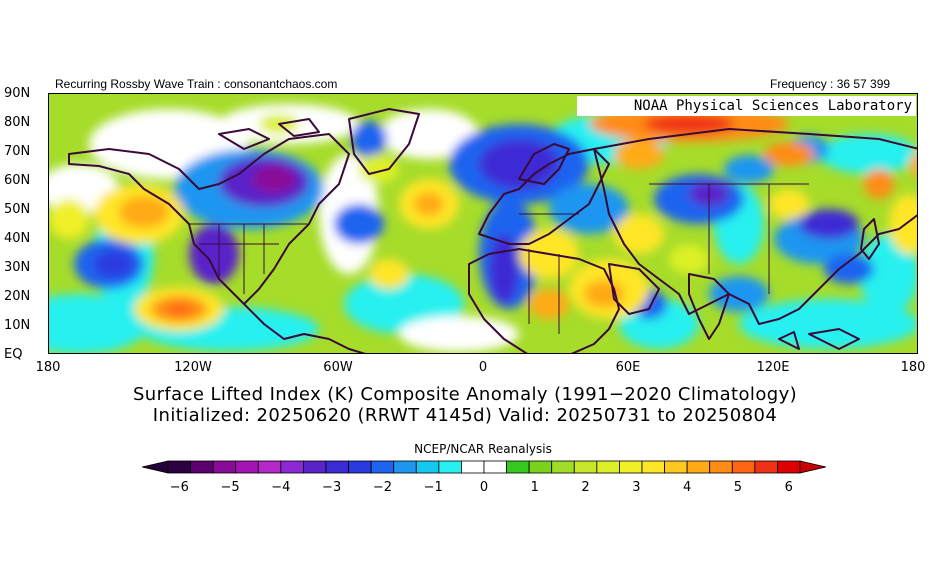  I want to click on colorbar-tick-label: 3, so click(636, 487).